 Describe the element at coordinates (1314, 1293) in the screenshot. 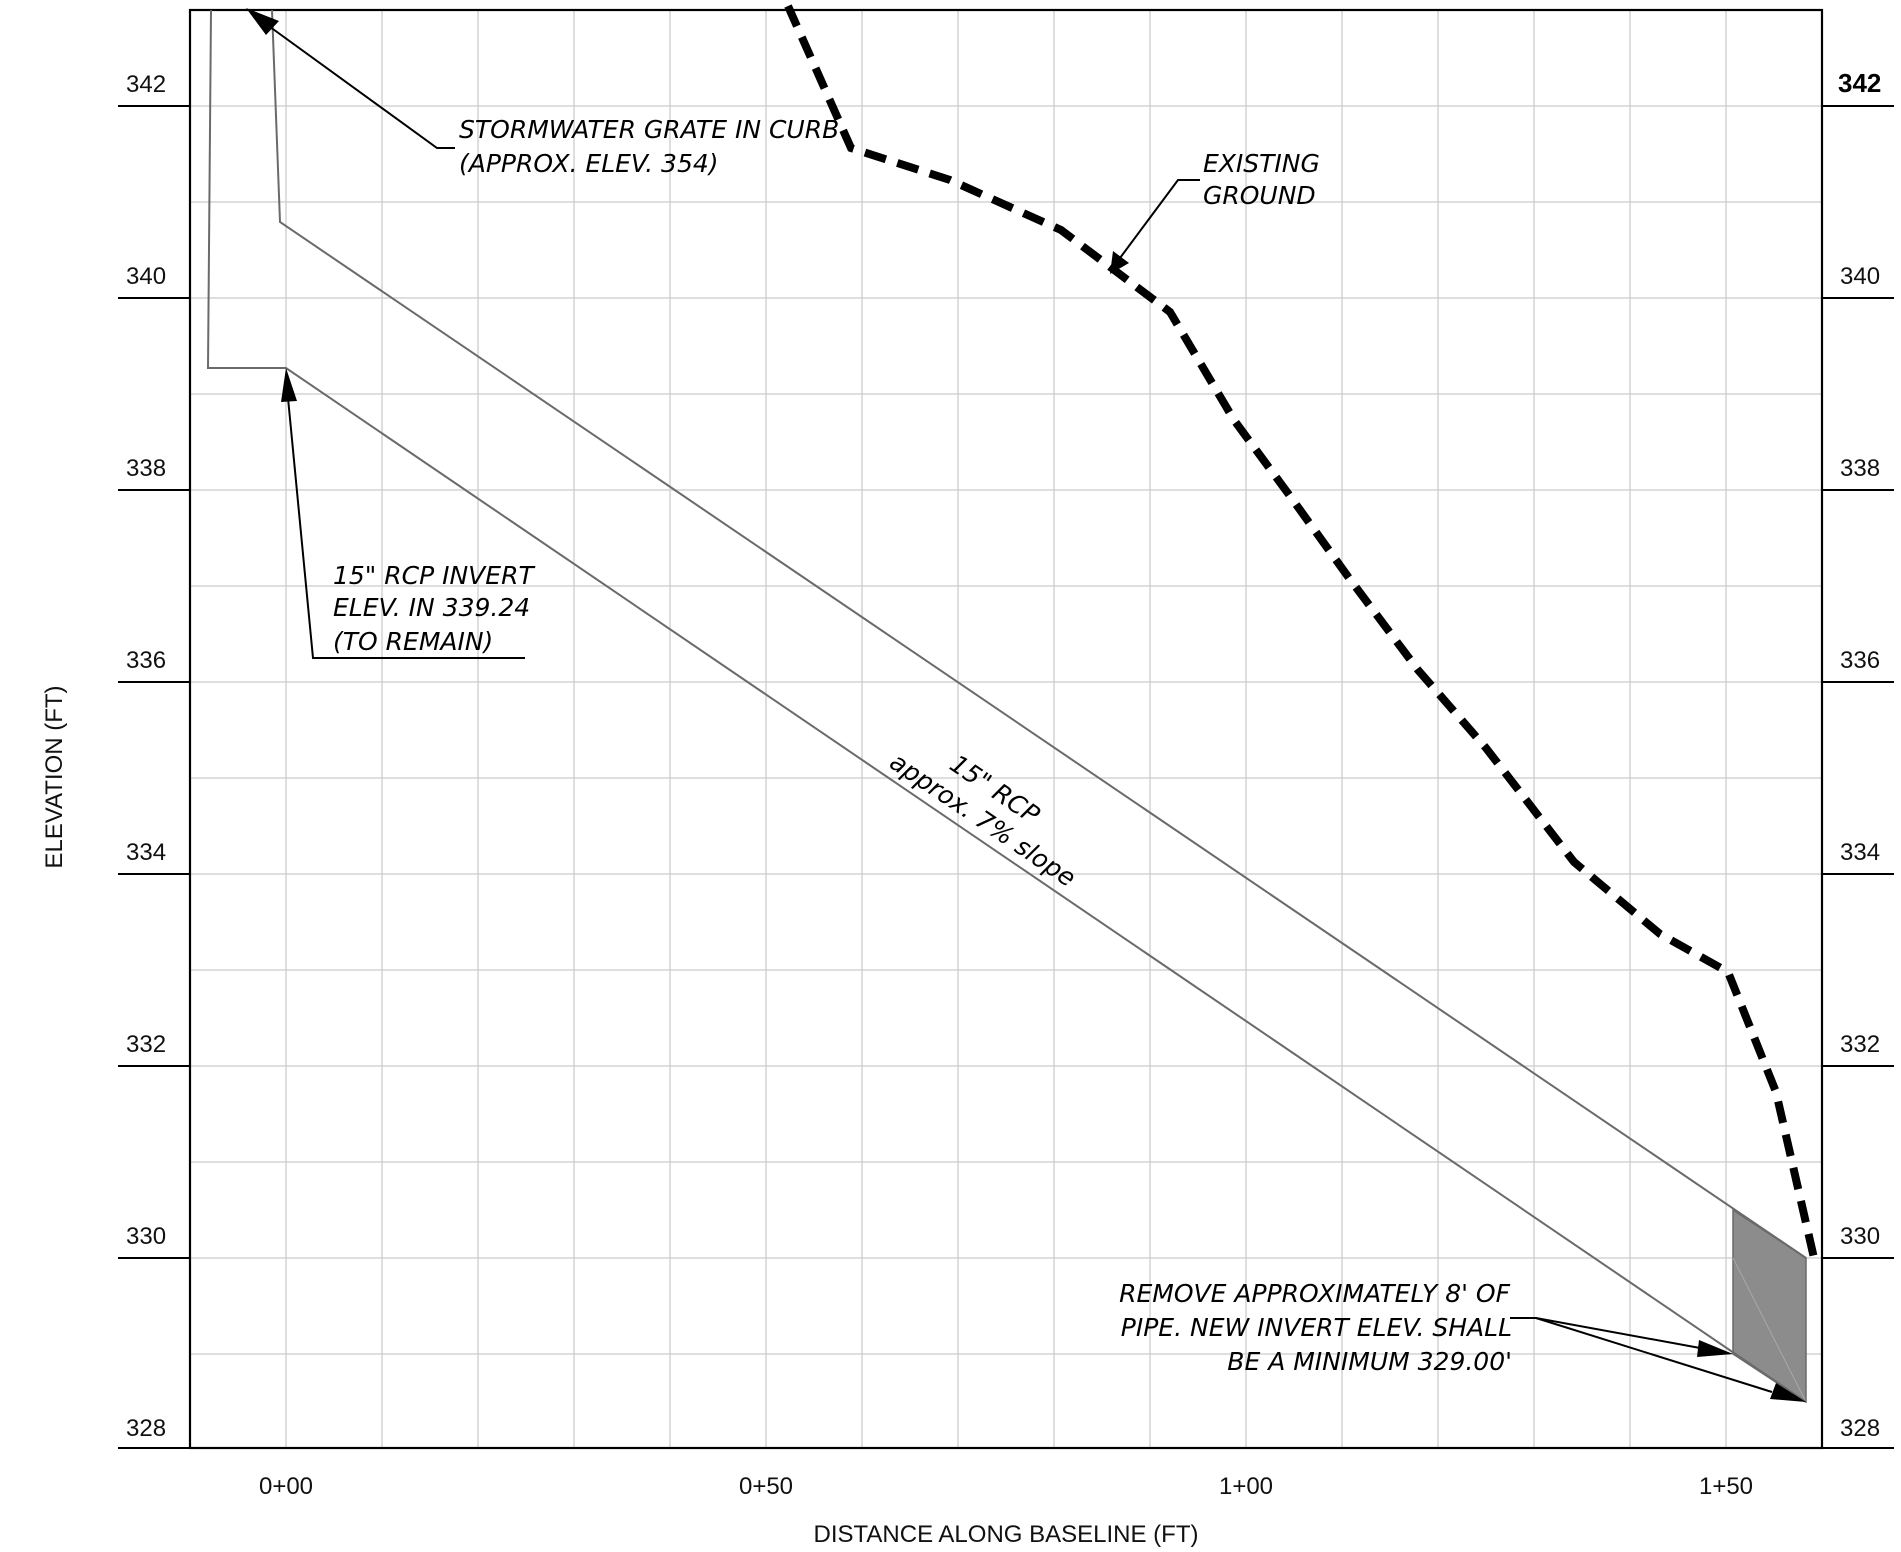

I see `remove-note-line1: REMOVE APPROXIMATELY 8' OF` at that location.